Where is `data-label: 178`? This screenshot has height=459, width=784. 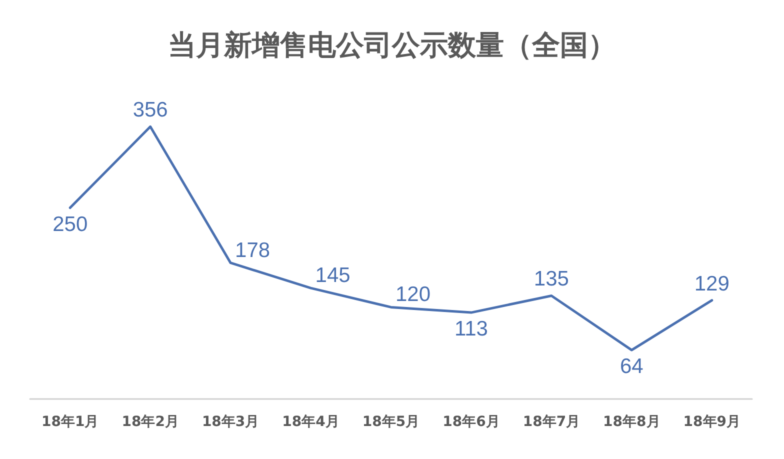
data-label: 178 is located at coordinates (252, 250).